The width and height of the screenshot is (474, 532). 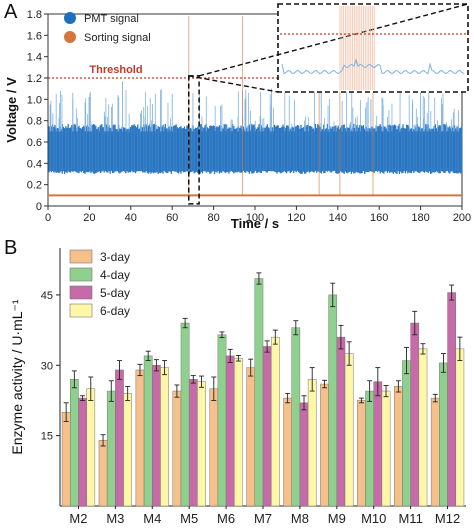 I want to click on threshold-label: Threshold, so click(x=115, y=70).